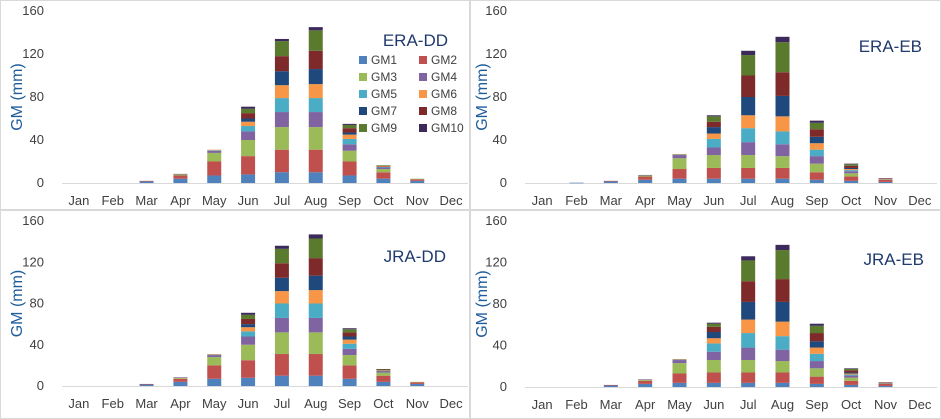 This screenshot has height=419, width=941. What do you see at coordinates (444, 77) in the screenshot?
I see `legend-label-gm4: GM4` at bounding box center [444, 77].